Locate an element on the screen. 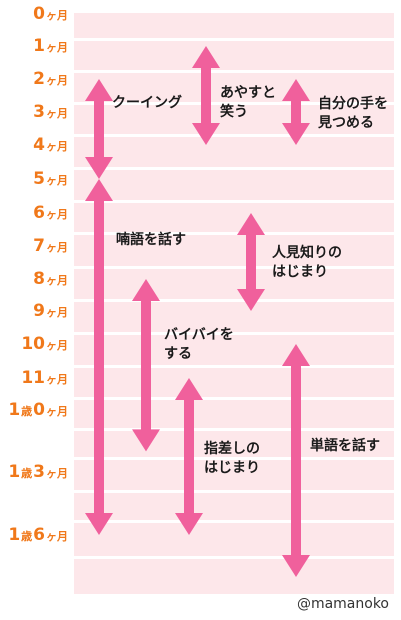 The height and width of the screenshot is (620, 401). milestone-label: 指差しの はじまり is located at coordinates (232, 459).